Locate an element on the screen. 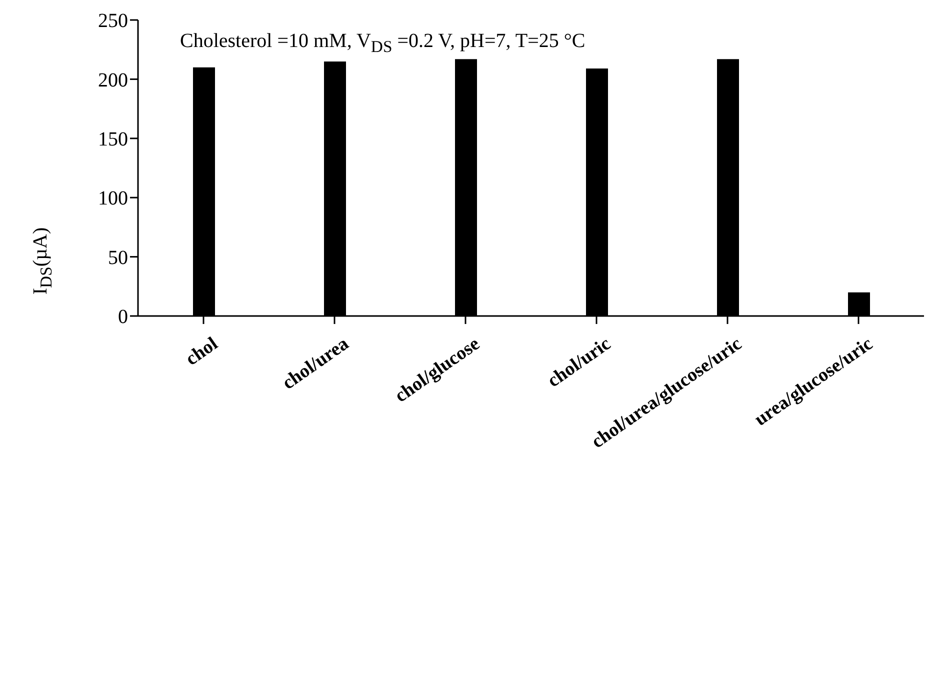  y-tick-label: 250 is located at coordinates (113, 21).